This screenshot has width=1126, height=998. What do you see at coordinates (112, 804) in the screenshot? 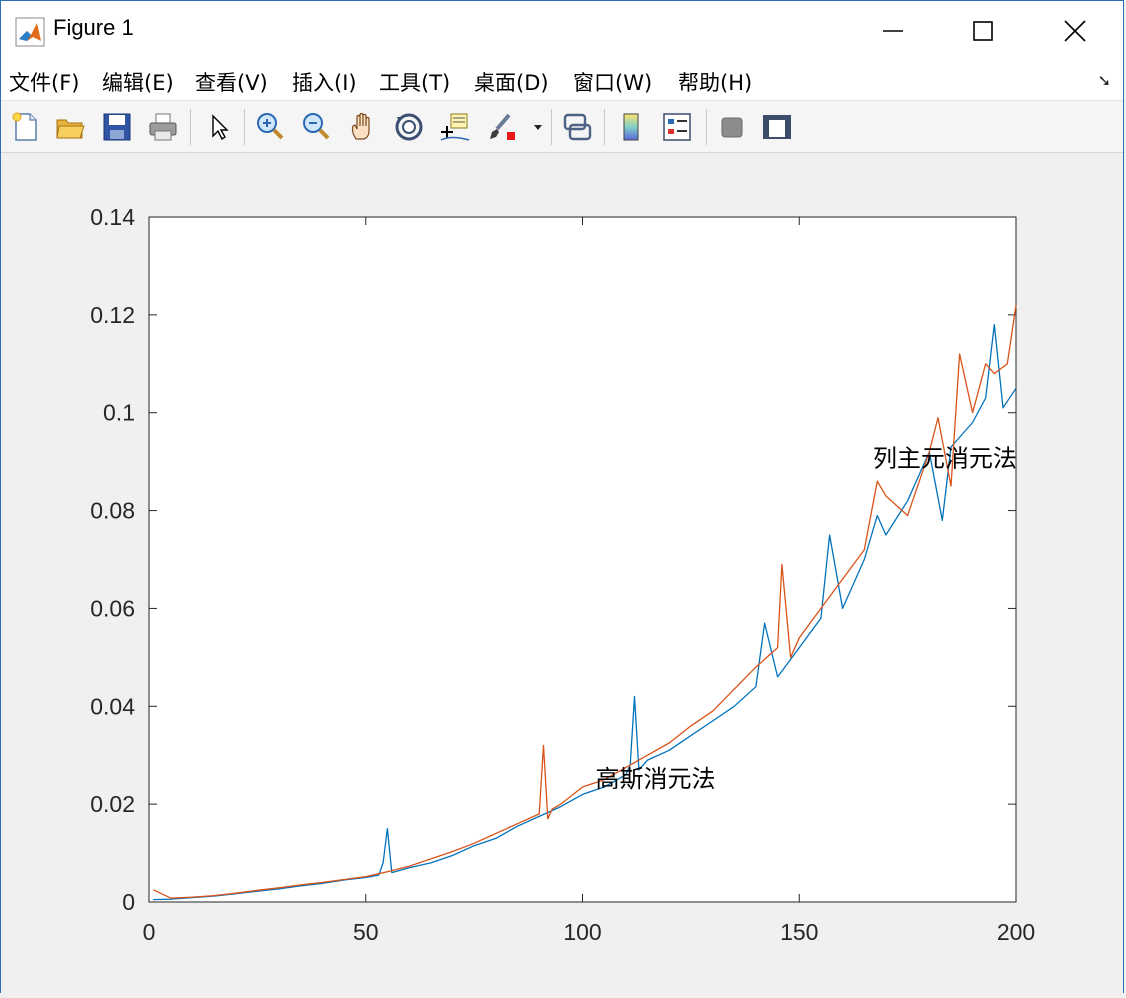
I see `y-tick-label: 0.02` at bounding box center [112, 804].